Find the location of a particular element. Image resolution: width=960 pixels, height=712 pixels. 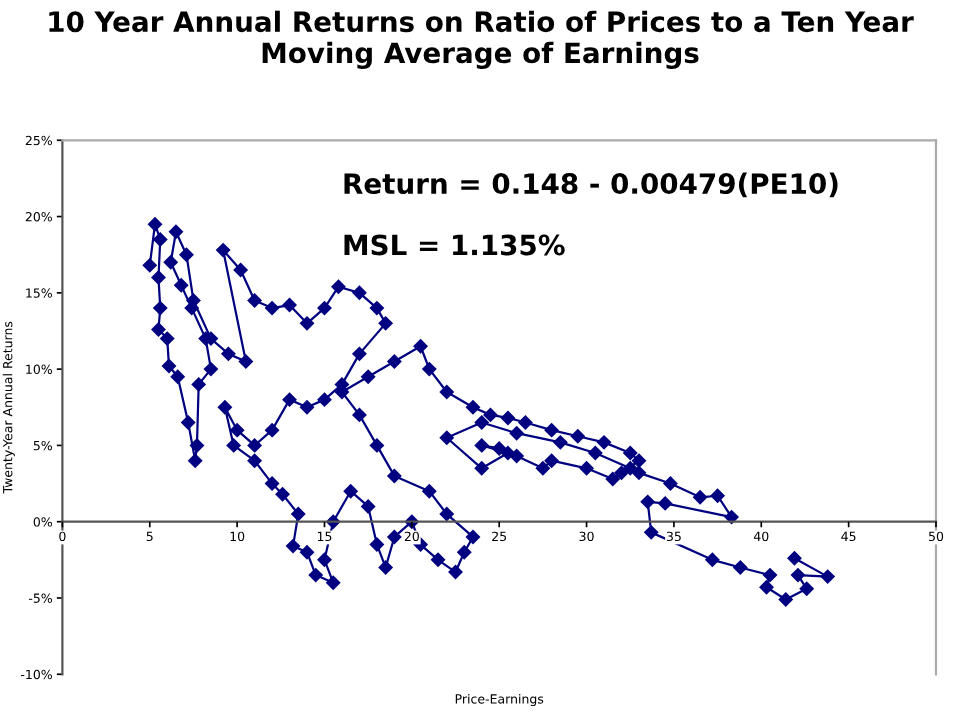

chart-title: 10 Year Annual Returns on Ratio of Prices to a Ten Year Moving Average of Earnings is located at coordinates (481, 39).